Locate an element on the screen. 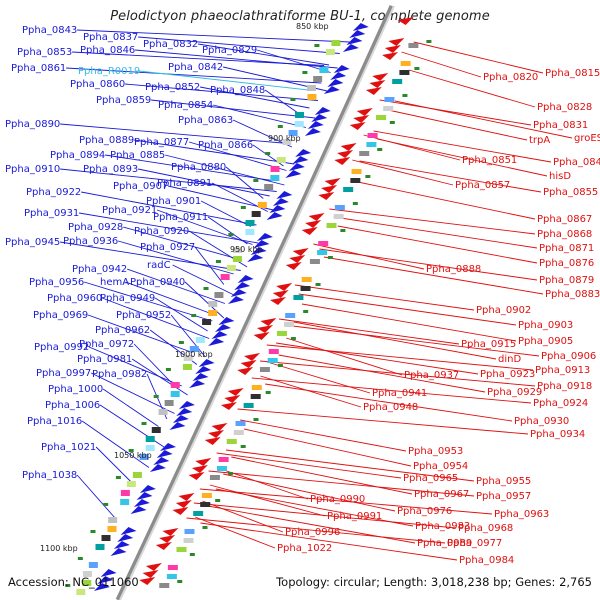  gene-label-ppha_0937: Ppha_0937 is located at coordinates (431, 375).